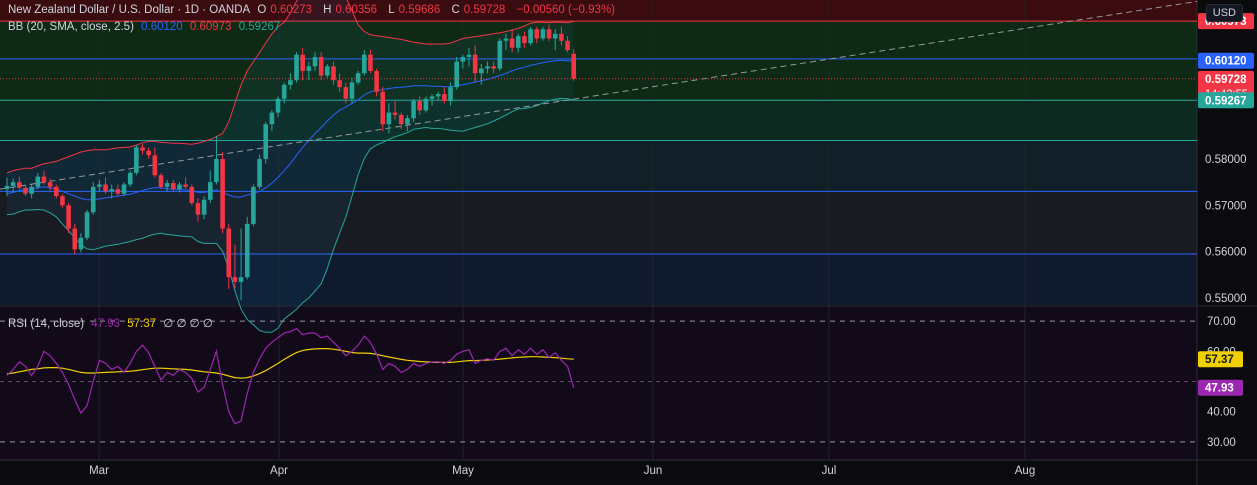  I want to click on price-tick-label: 0.55000, so click(1226, 299).